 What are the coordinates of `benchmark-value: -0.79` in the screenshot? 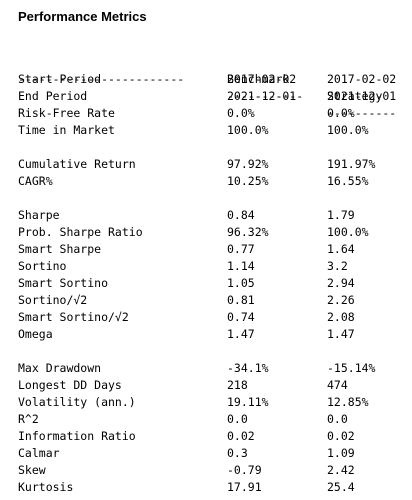 It's located at (244, 470).